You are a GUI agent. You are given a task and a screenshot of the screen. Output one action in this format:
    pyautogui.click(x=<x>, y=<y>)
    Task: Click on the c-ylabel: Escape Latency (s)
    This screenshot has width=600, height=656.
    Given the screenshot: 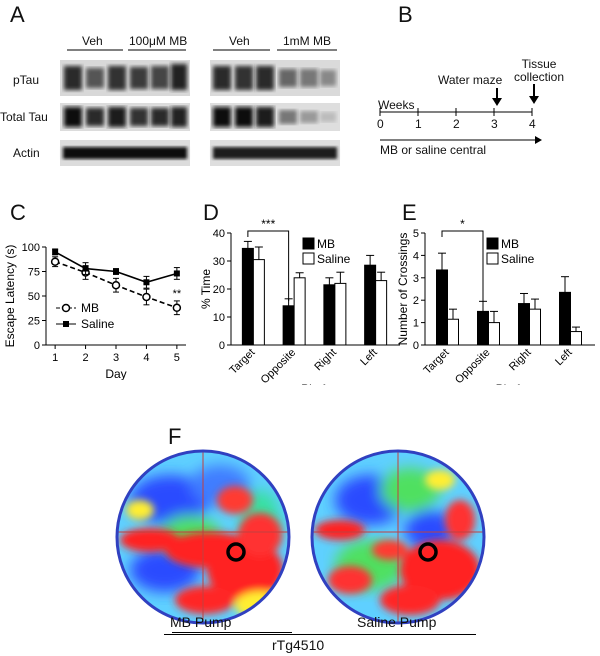 What is the action you would take?
    pyautogui.click(x=10, y=296)
    